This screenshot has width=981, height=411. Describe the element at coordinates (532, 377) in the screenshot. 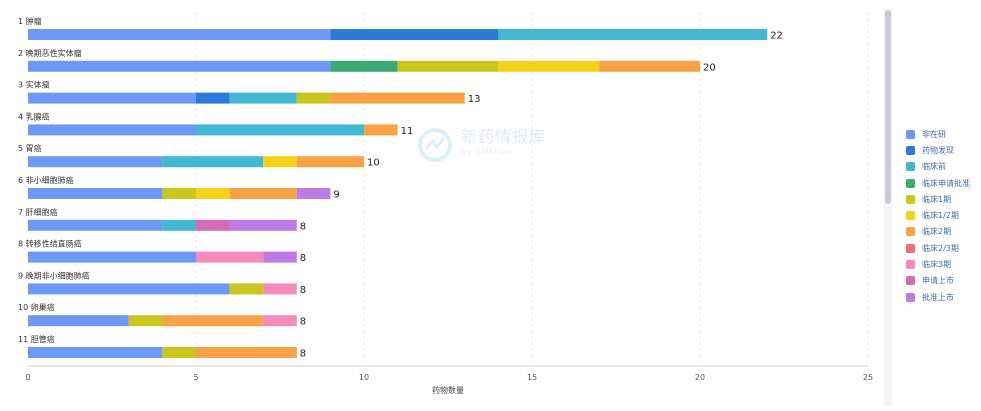

I see `x-tick-label: 15` at that location.